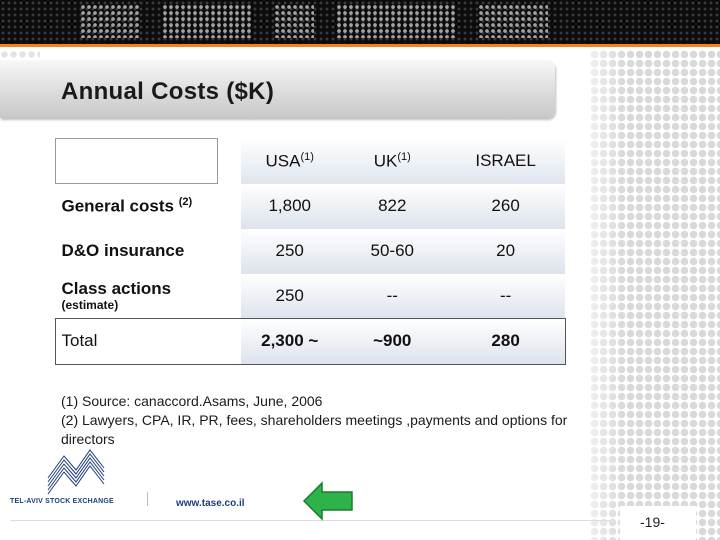 The width and height of the screenshot is (720, 540). Describe the element at coordinates (505, 206) in the screenshot. I see `table-cell: 260` at that location.